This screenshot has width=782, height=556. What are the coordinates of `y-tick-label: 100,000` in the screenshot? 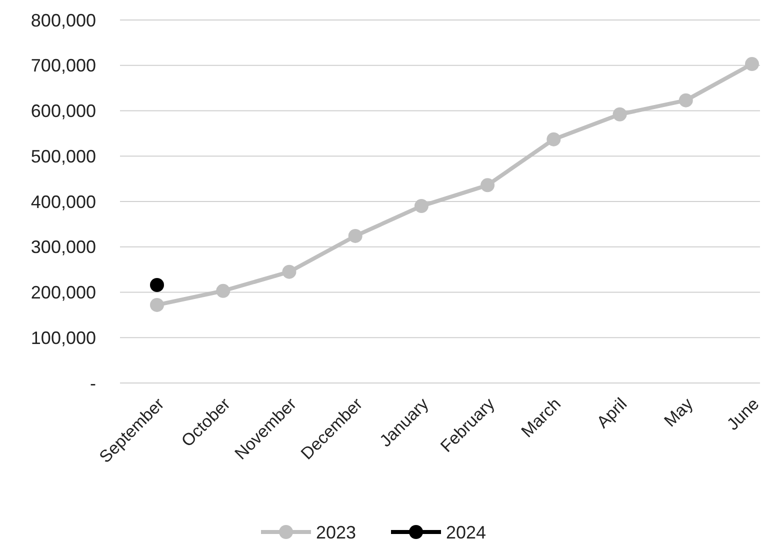 It's located at (63, 338).